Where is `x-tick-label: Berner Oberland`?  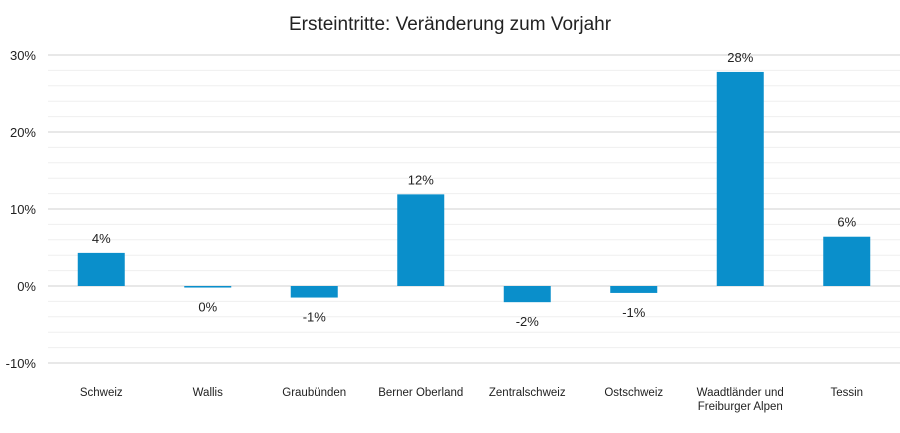 x-tick-label: Berner Oberland is located at coordinates (420, 393).